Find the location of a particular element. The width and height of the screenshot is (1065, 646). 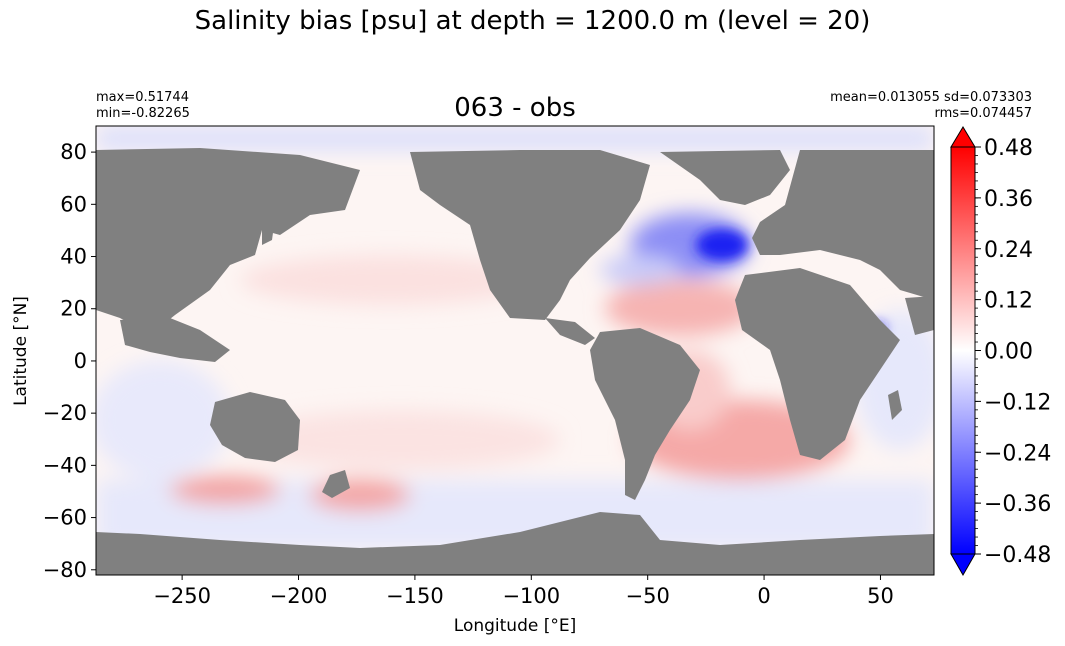

y-tick-label: 0 is located at coordinates (80, 361).